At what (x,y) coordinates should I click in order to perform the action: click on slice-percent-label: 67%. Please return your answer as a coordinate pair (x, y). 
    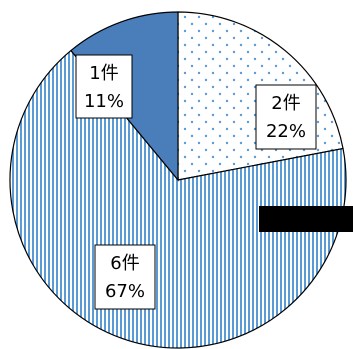
    Looking at the image, I should click on (125, 291).